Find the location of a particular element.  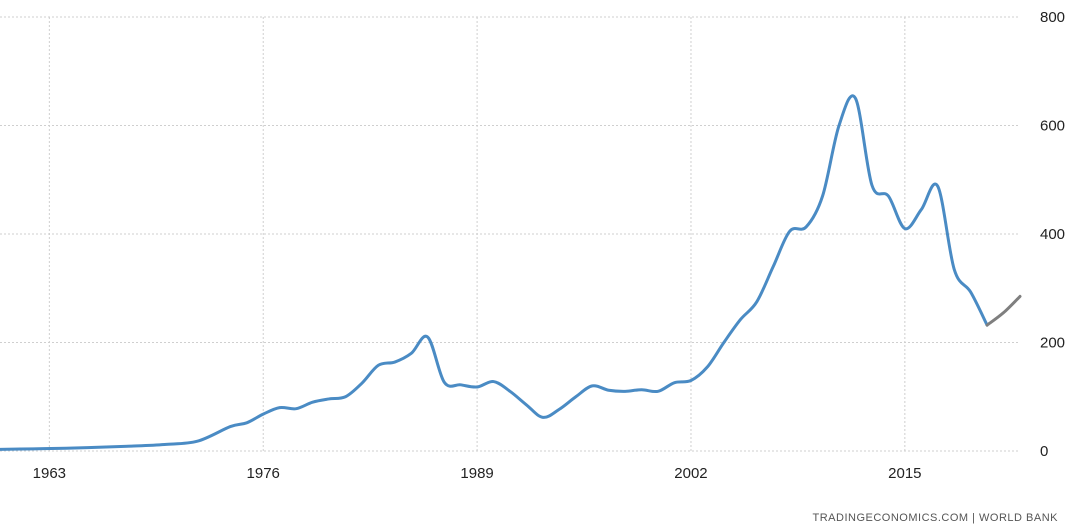

series-line-forecast is located at coordinates (1003, 310).